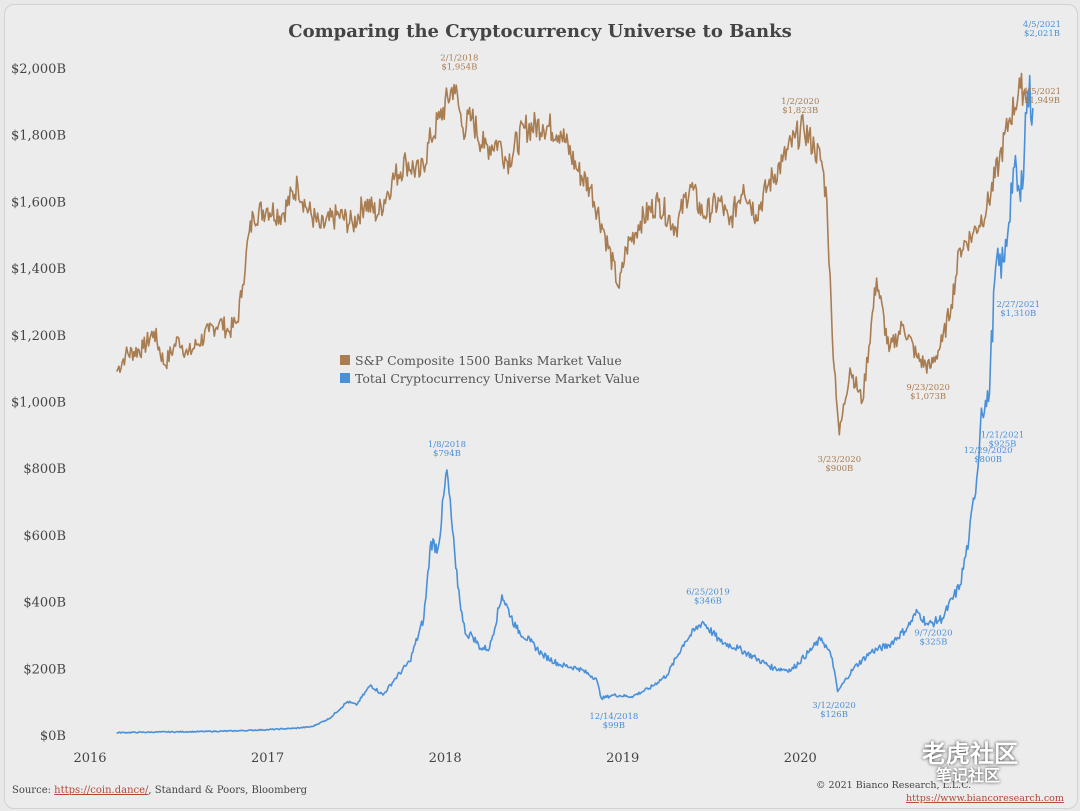 Image resolution: width=1080 pixels, height=811 pixels. What do you see at coordinates (928, 388) in the screenshot?
I see `annotation-date: 9/23/2020` at bounding box center [928, 388].